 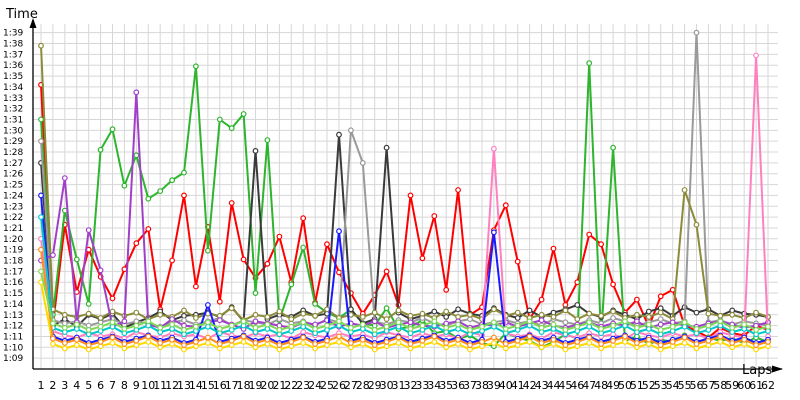 I want to click on y-tick-label: 1:35, so click(x=13, y=77).